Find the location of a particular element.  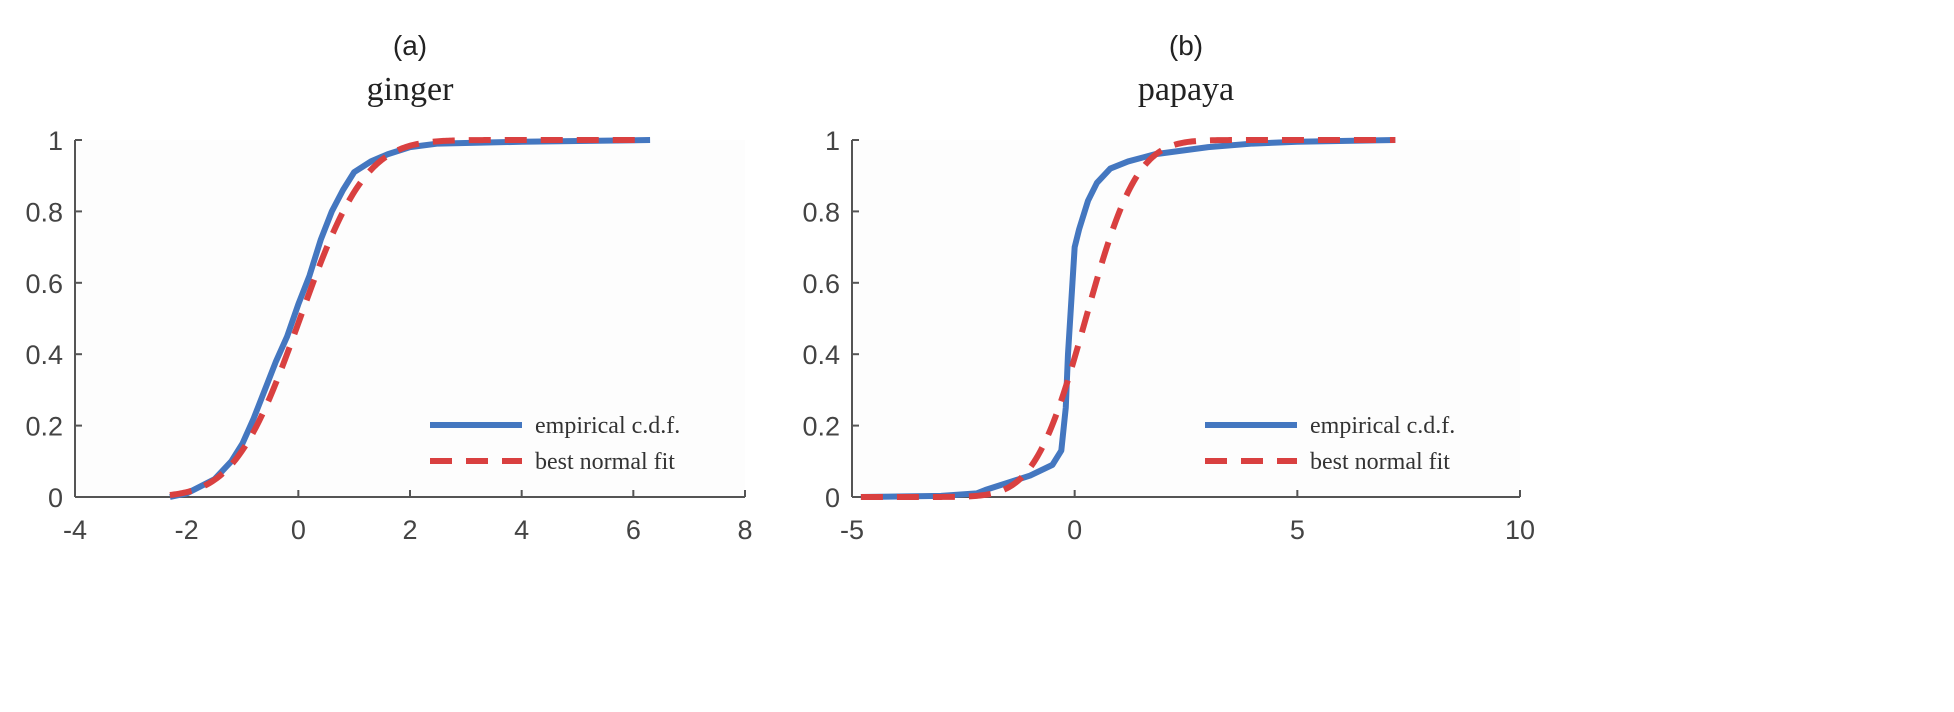

x-tick-label: 10 is located at coordinates (1520, 530).